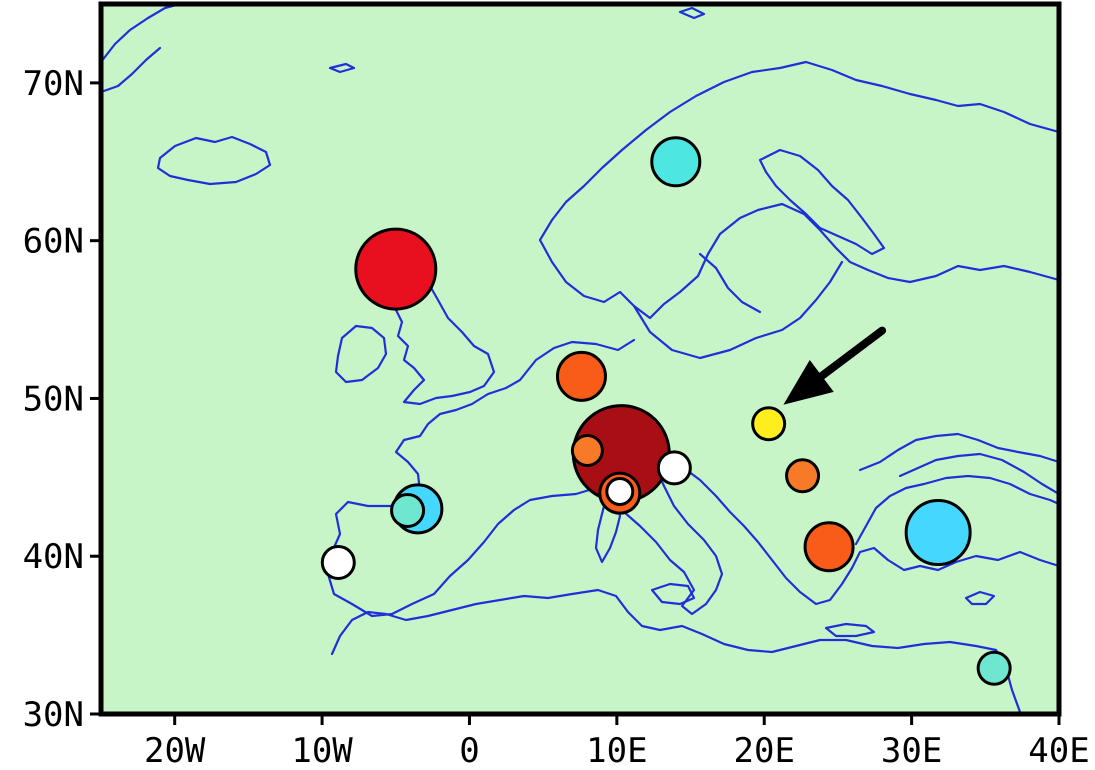 The width and height of the screenshot is (1095, 770). What do you see at coordinates (53, 557) in the screenshot?
I see `y-tick-label: 40N` at bounding box center [53, 557].